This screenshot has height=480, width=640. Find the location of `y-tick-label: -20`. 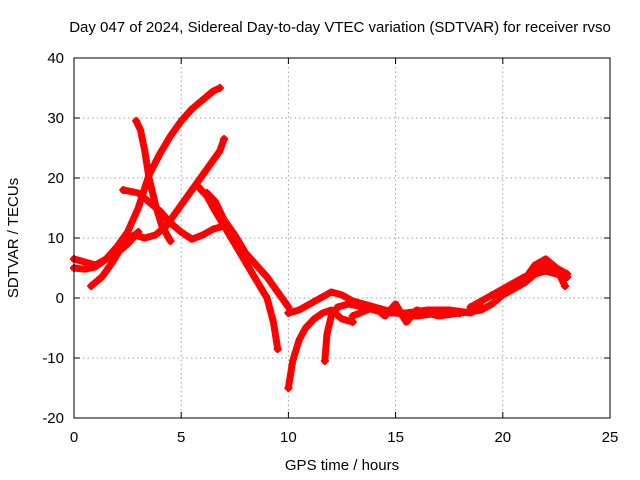

y-tick-label: -20 is located at coordinates (53, 418).